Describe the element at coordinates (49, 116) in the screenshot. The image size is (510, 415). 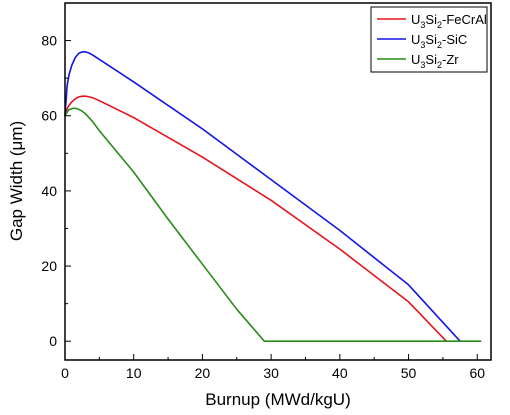
I see `y-tick-label-60: 60` at that location.